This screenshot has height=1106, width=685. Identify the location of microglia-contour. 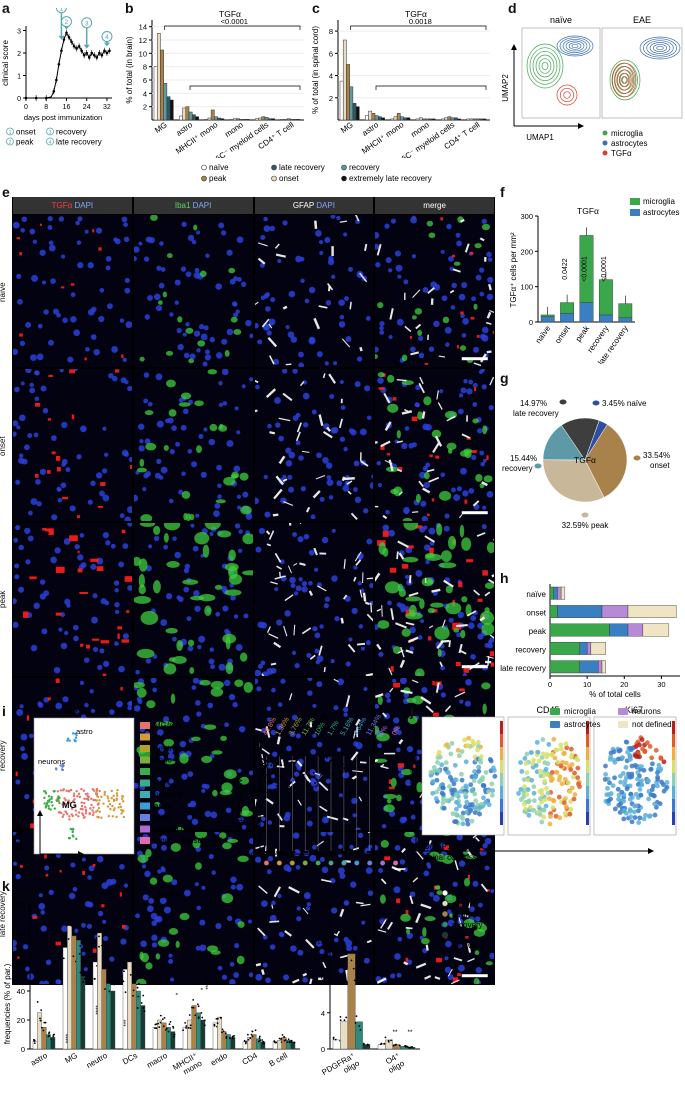
(545, 66).